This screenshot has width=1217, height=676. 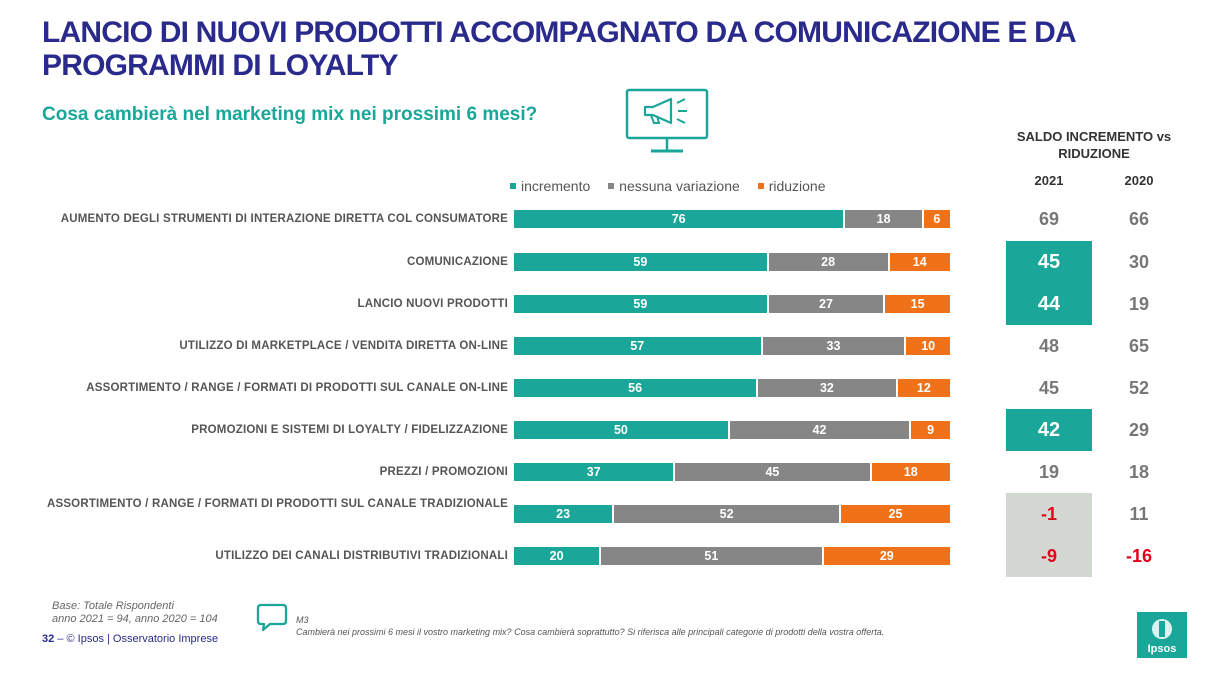 I want to click on bar-riduzione: 14, so click(x=919, y=262).